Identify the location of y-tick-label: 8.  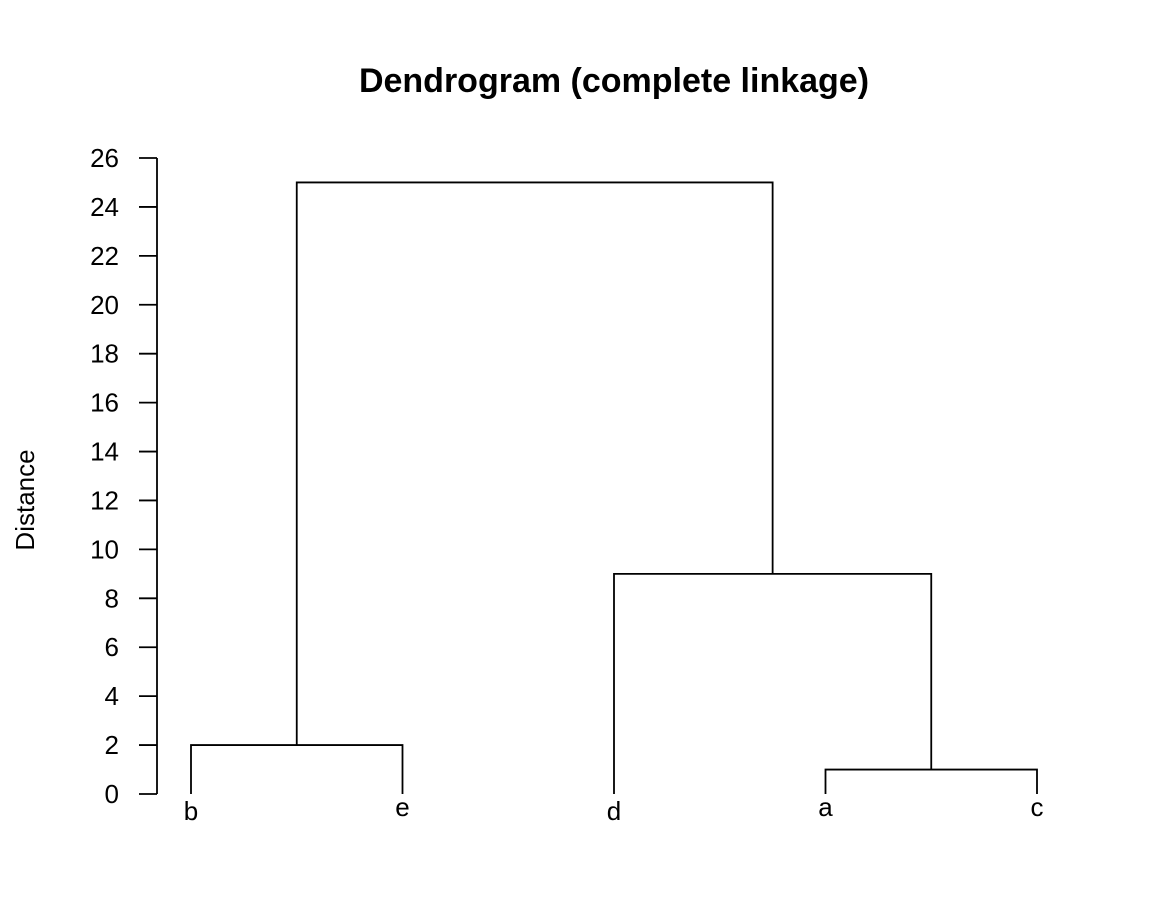
(112, 598).